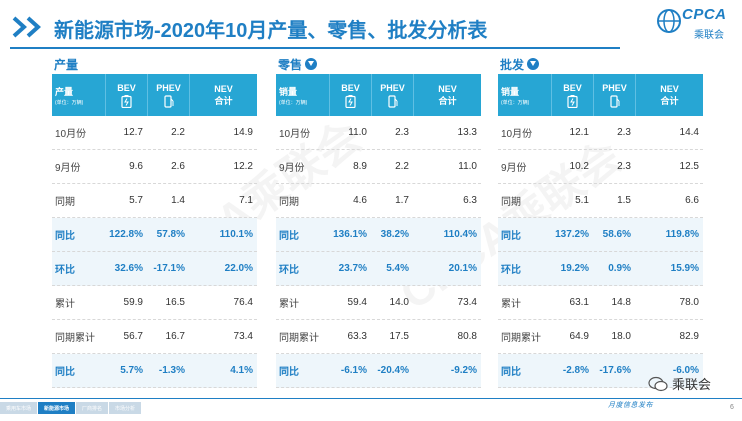 The image size is (742, 421). Describe the element at coordinates (125, 408) in the screenshot. I see `footer-tab: 市场分析` at that location.